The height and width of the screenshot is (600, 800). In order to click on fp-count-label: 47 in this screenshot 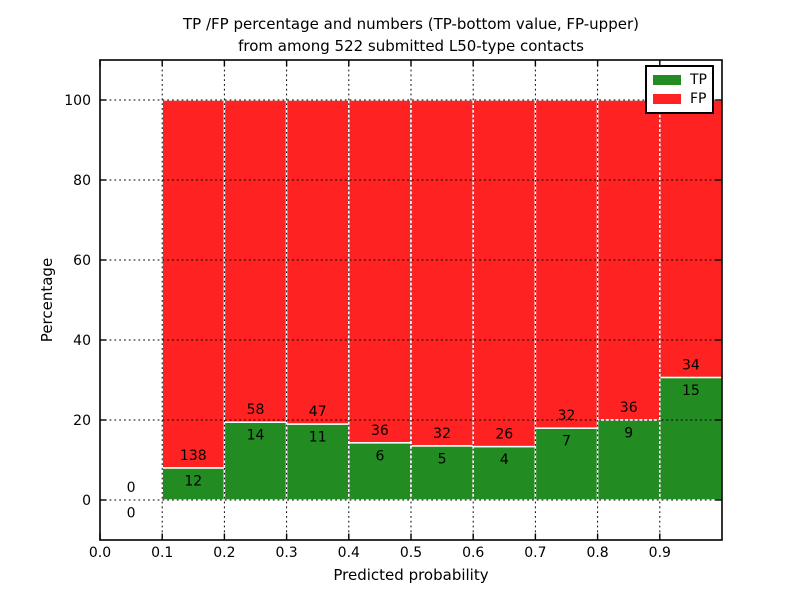, I will do `click(318, 412)`.